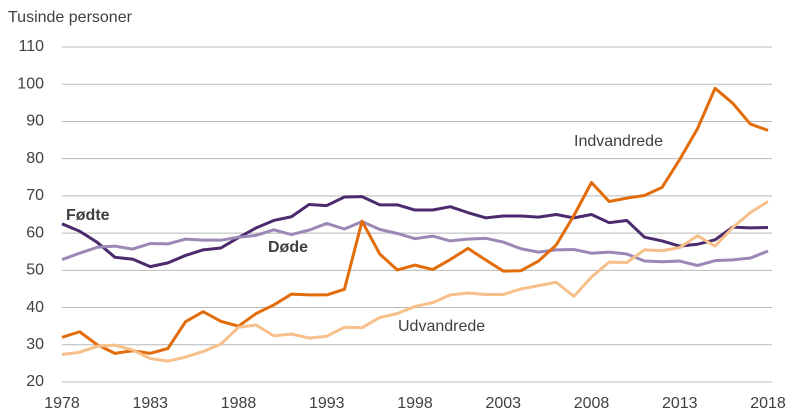 Image resolution: width=793 pixels, height=418 pixels. I want to click on y-tick-label: 100, so click(30, 83).